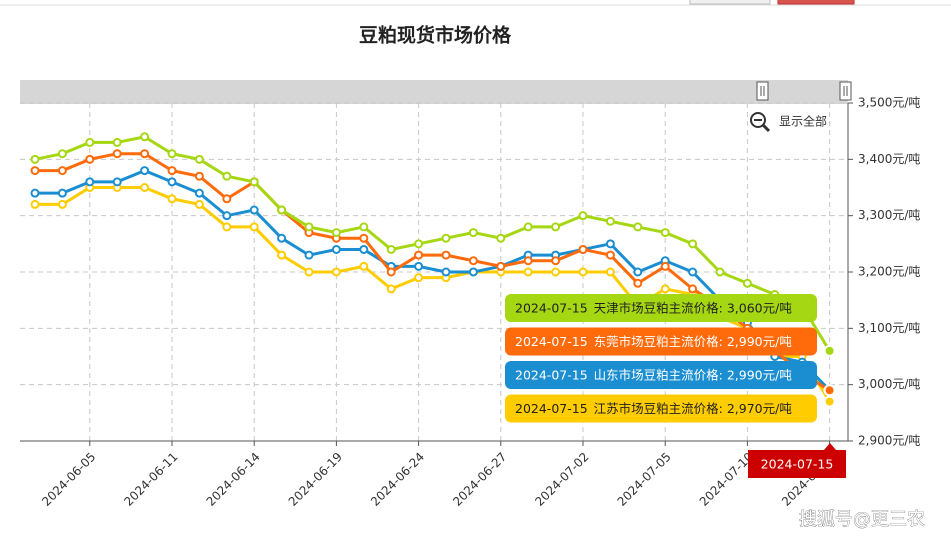 This screenshot has width=951, height=540. Describe the element at coordinates (889, 159) in the screenshot. I see `y-tick-label: 3,400元/吨` at that location.